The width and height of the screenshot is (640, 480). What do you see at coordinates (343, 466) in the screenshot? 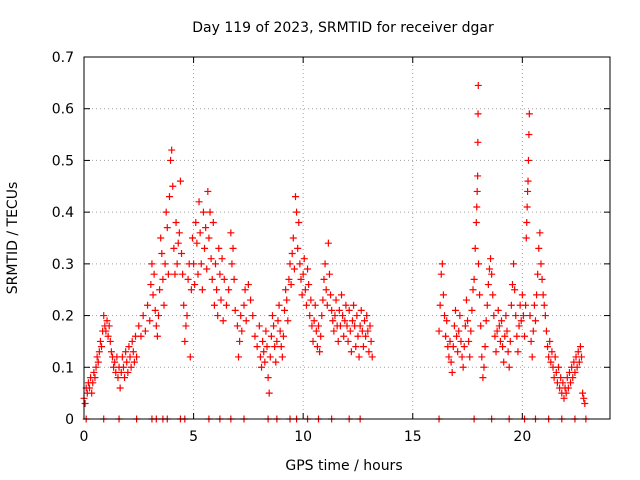
I see `x-axis-label: GPS time / hours` at bounding box center [343, 466].